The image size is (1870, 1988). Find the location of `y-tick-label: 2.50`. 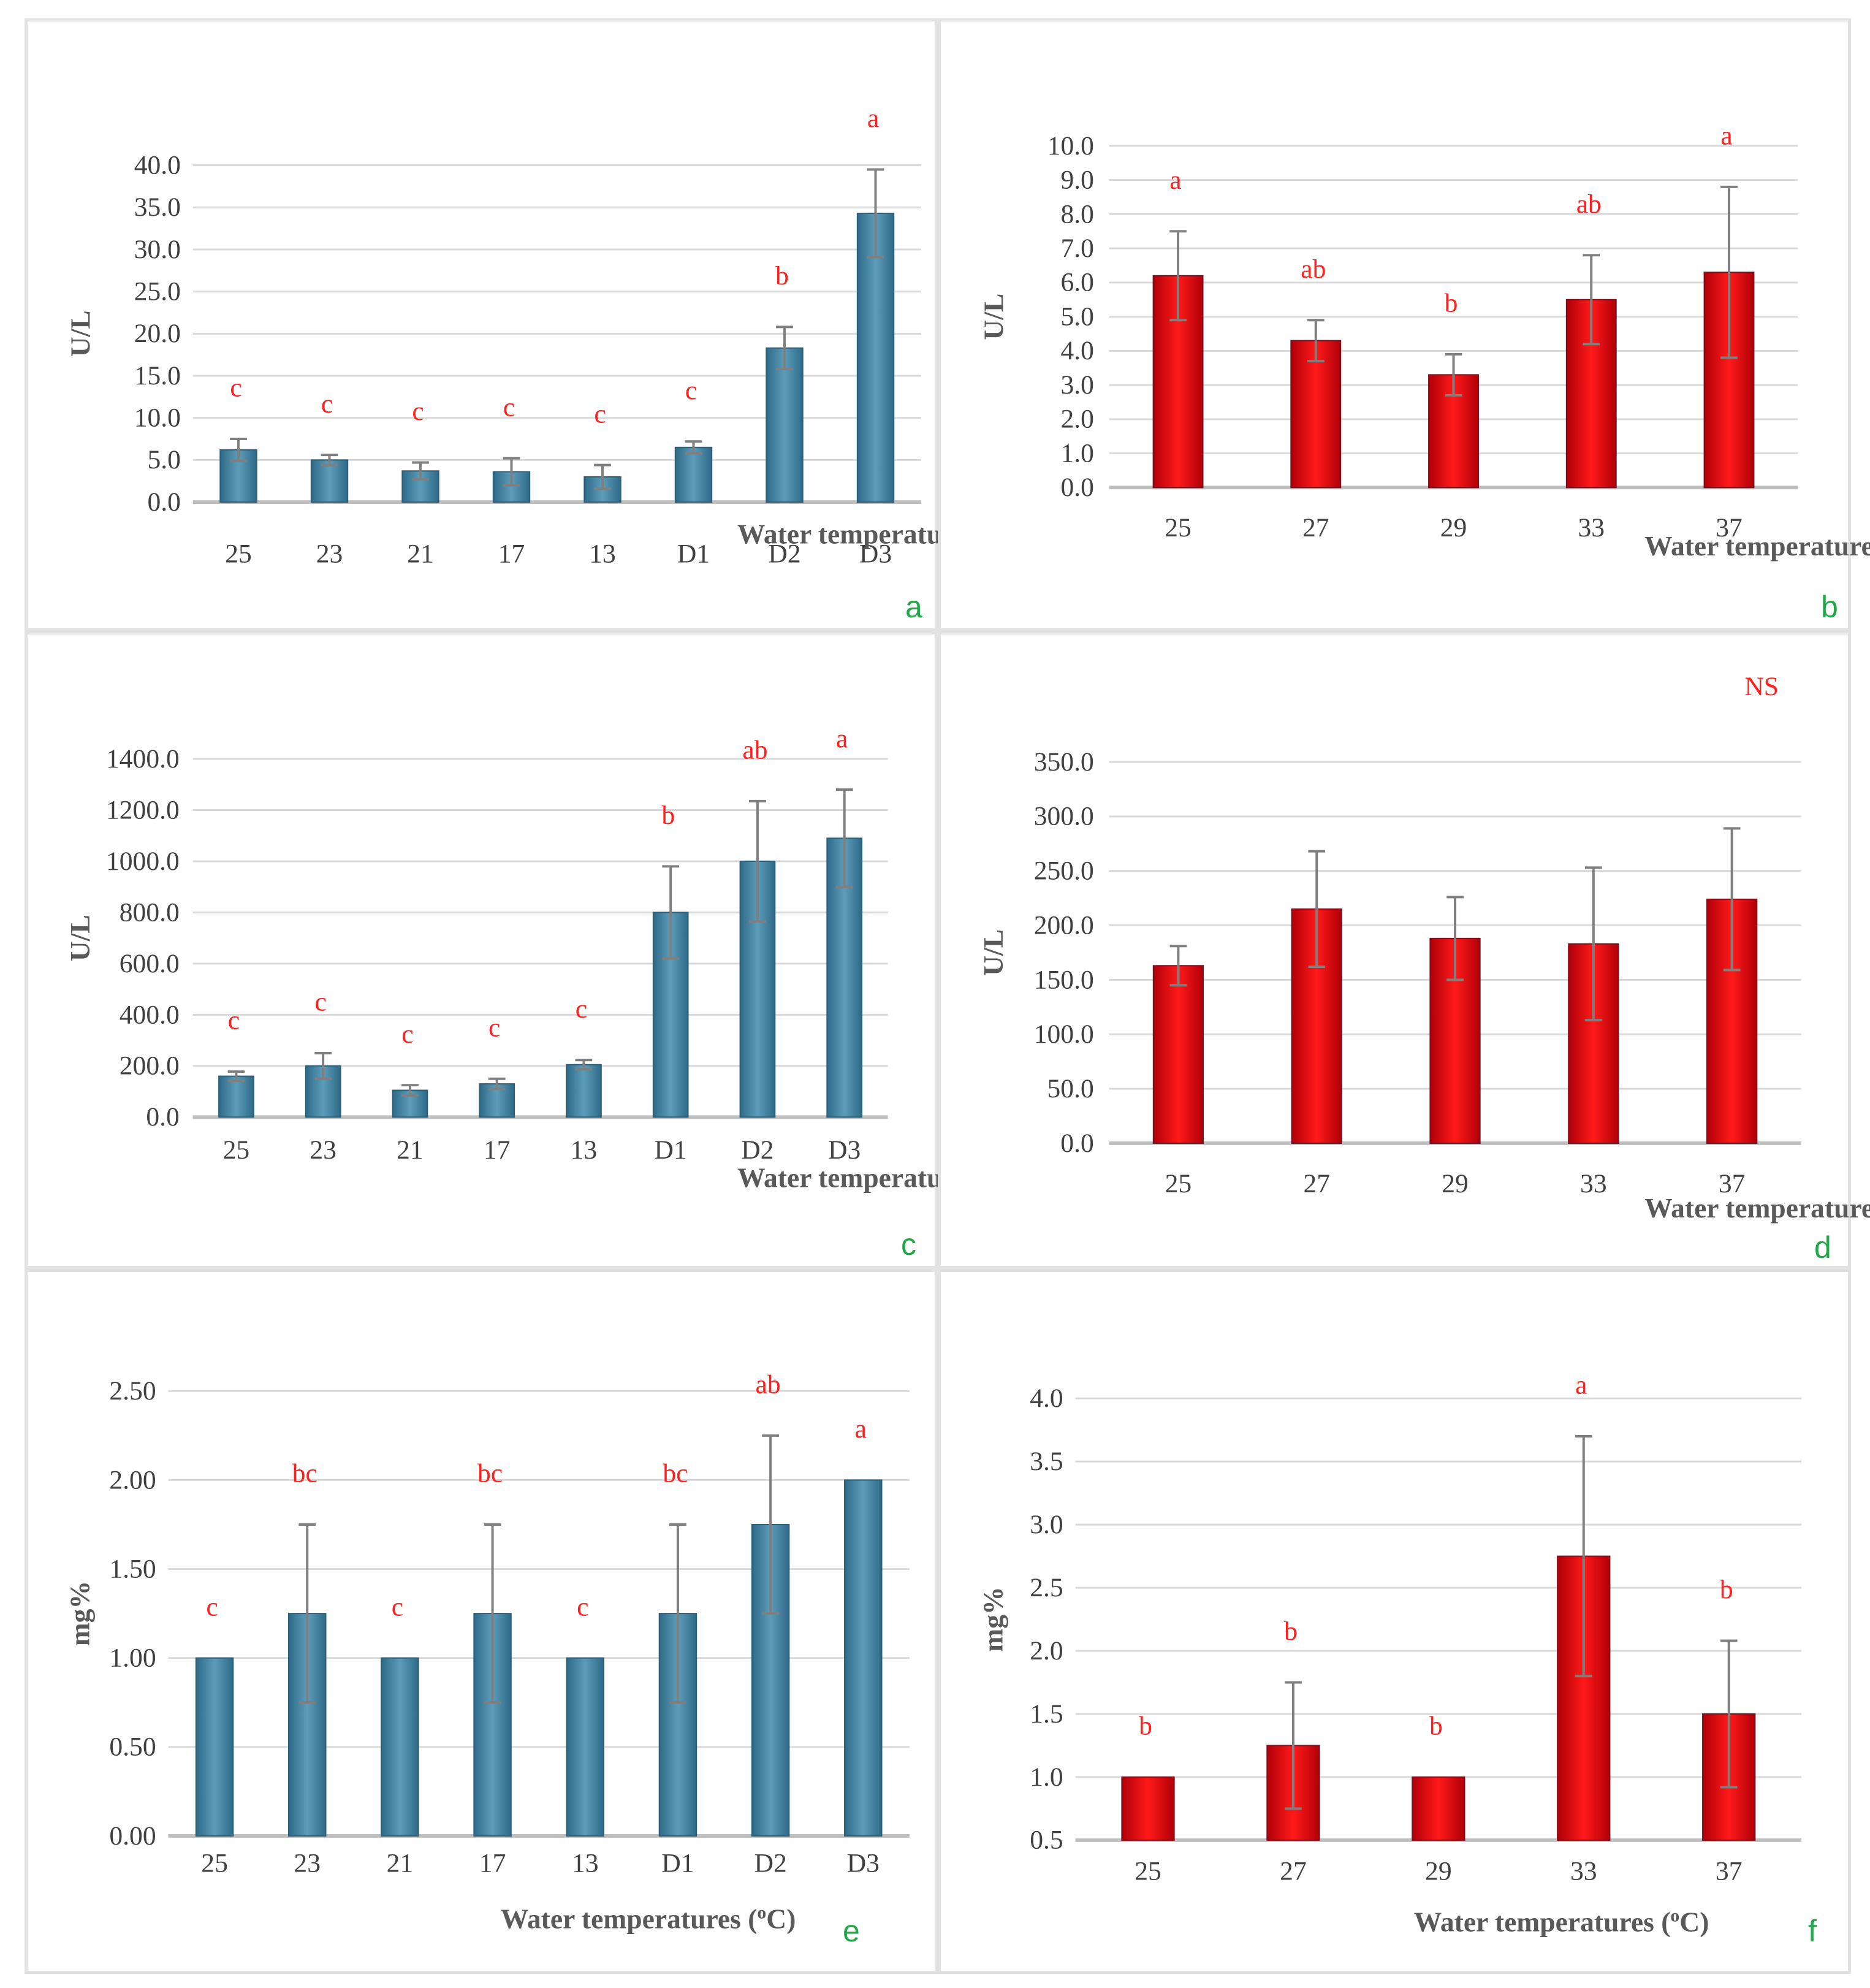

y-tick-label: 2.50 is located at coordinates (132, 1391).